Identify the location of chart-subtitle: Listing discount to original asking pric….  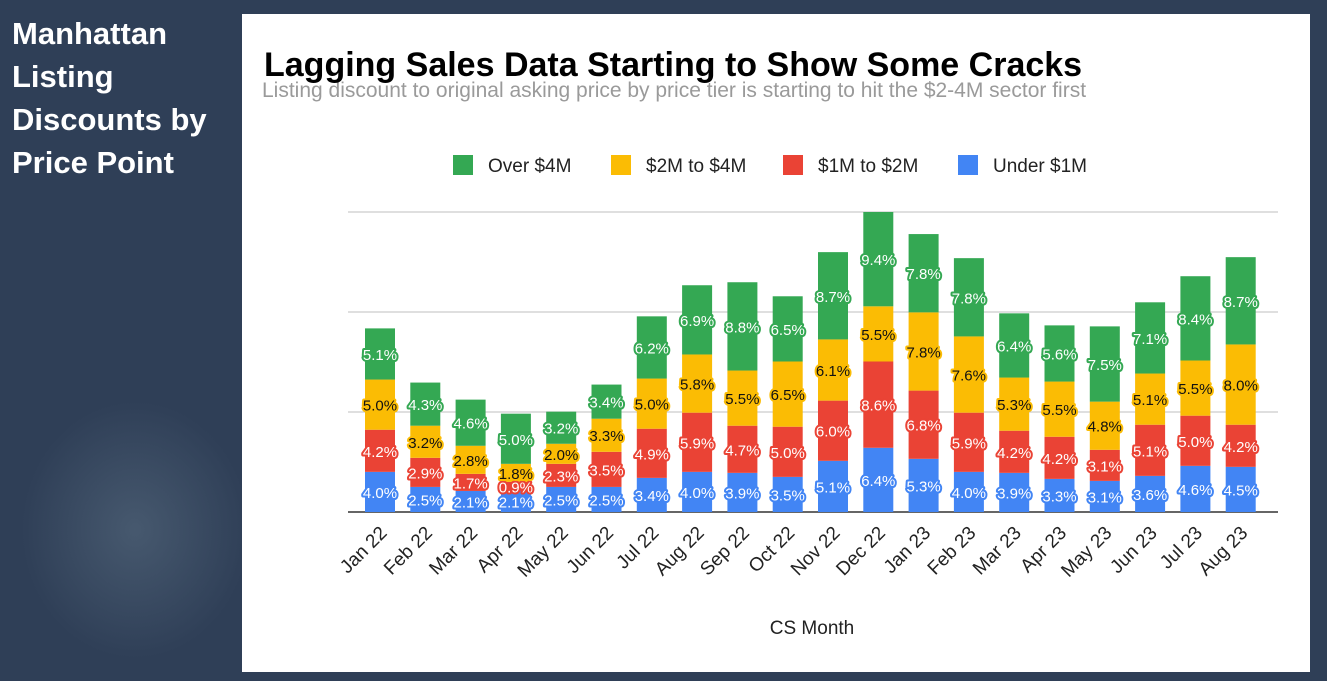
(674, 90).